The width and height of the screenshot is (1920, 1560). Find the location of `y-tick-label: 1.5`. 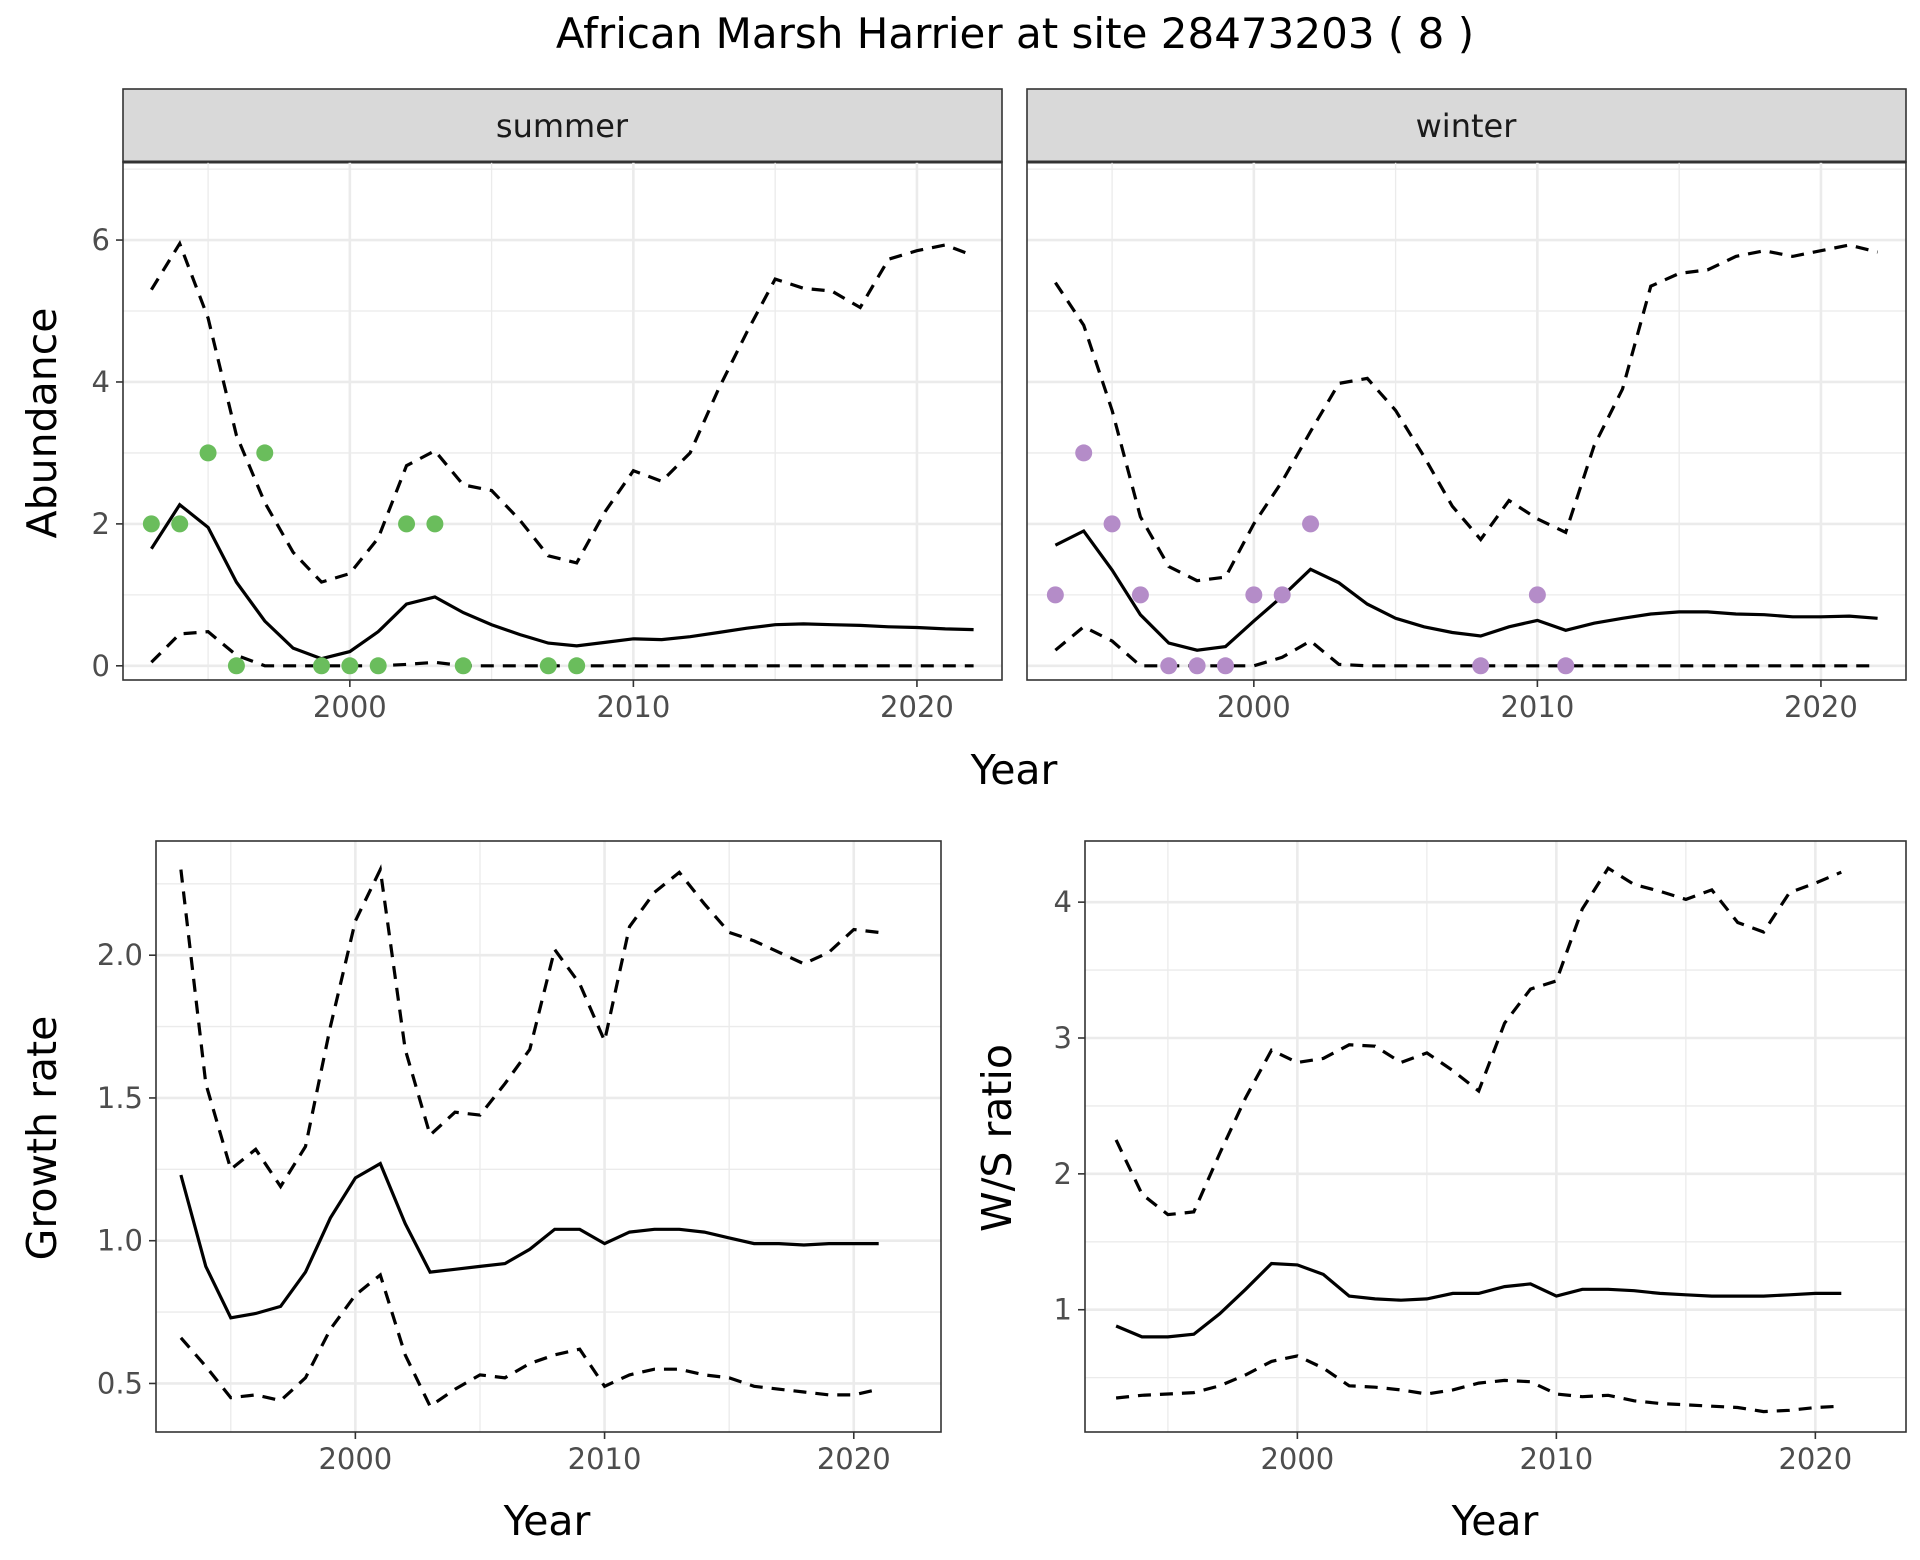

y-tick-label: 1.5 is located at coordinates (120, 1098).